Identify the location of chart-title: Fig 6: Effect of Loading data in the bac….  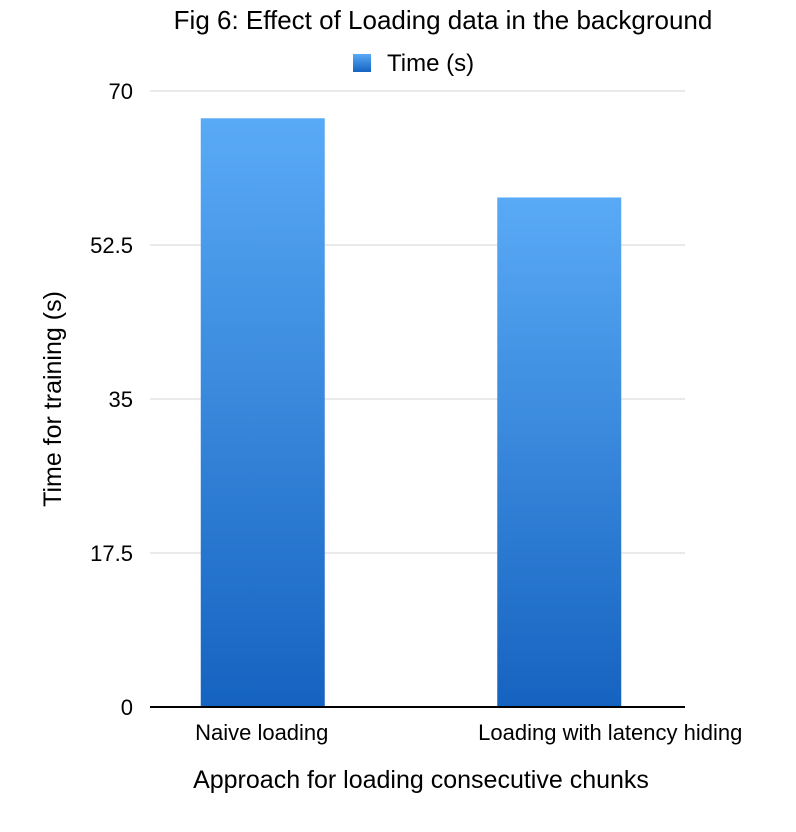
(443, 20).